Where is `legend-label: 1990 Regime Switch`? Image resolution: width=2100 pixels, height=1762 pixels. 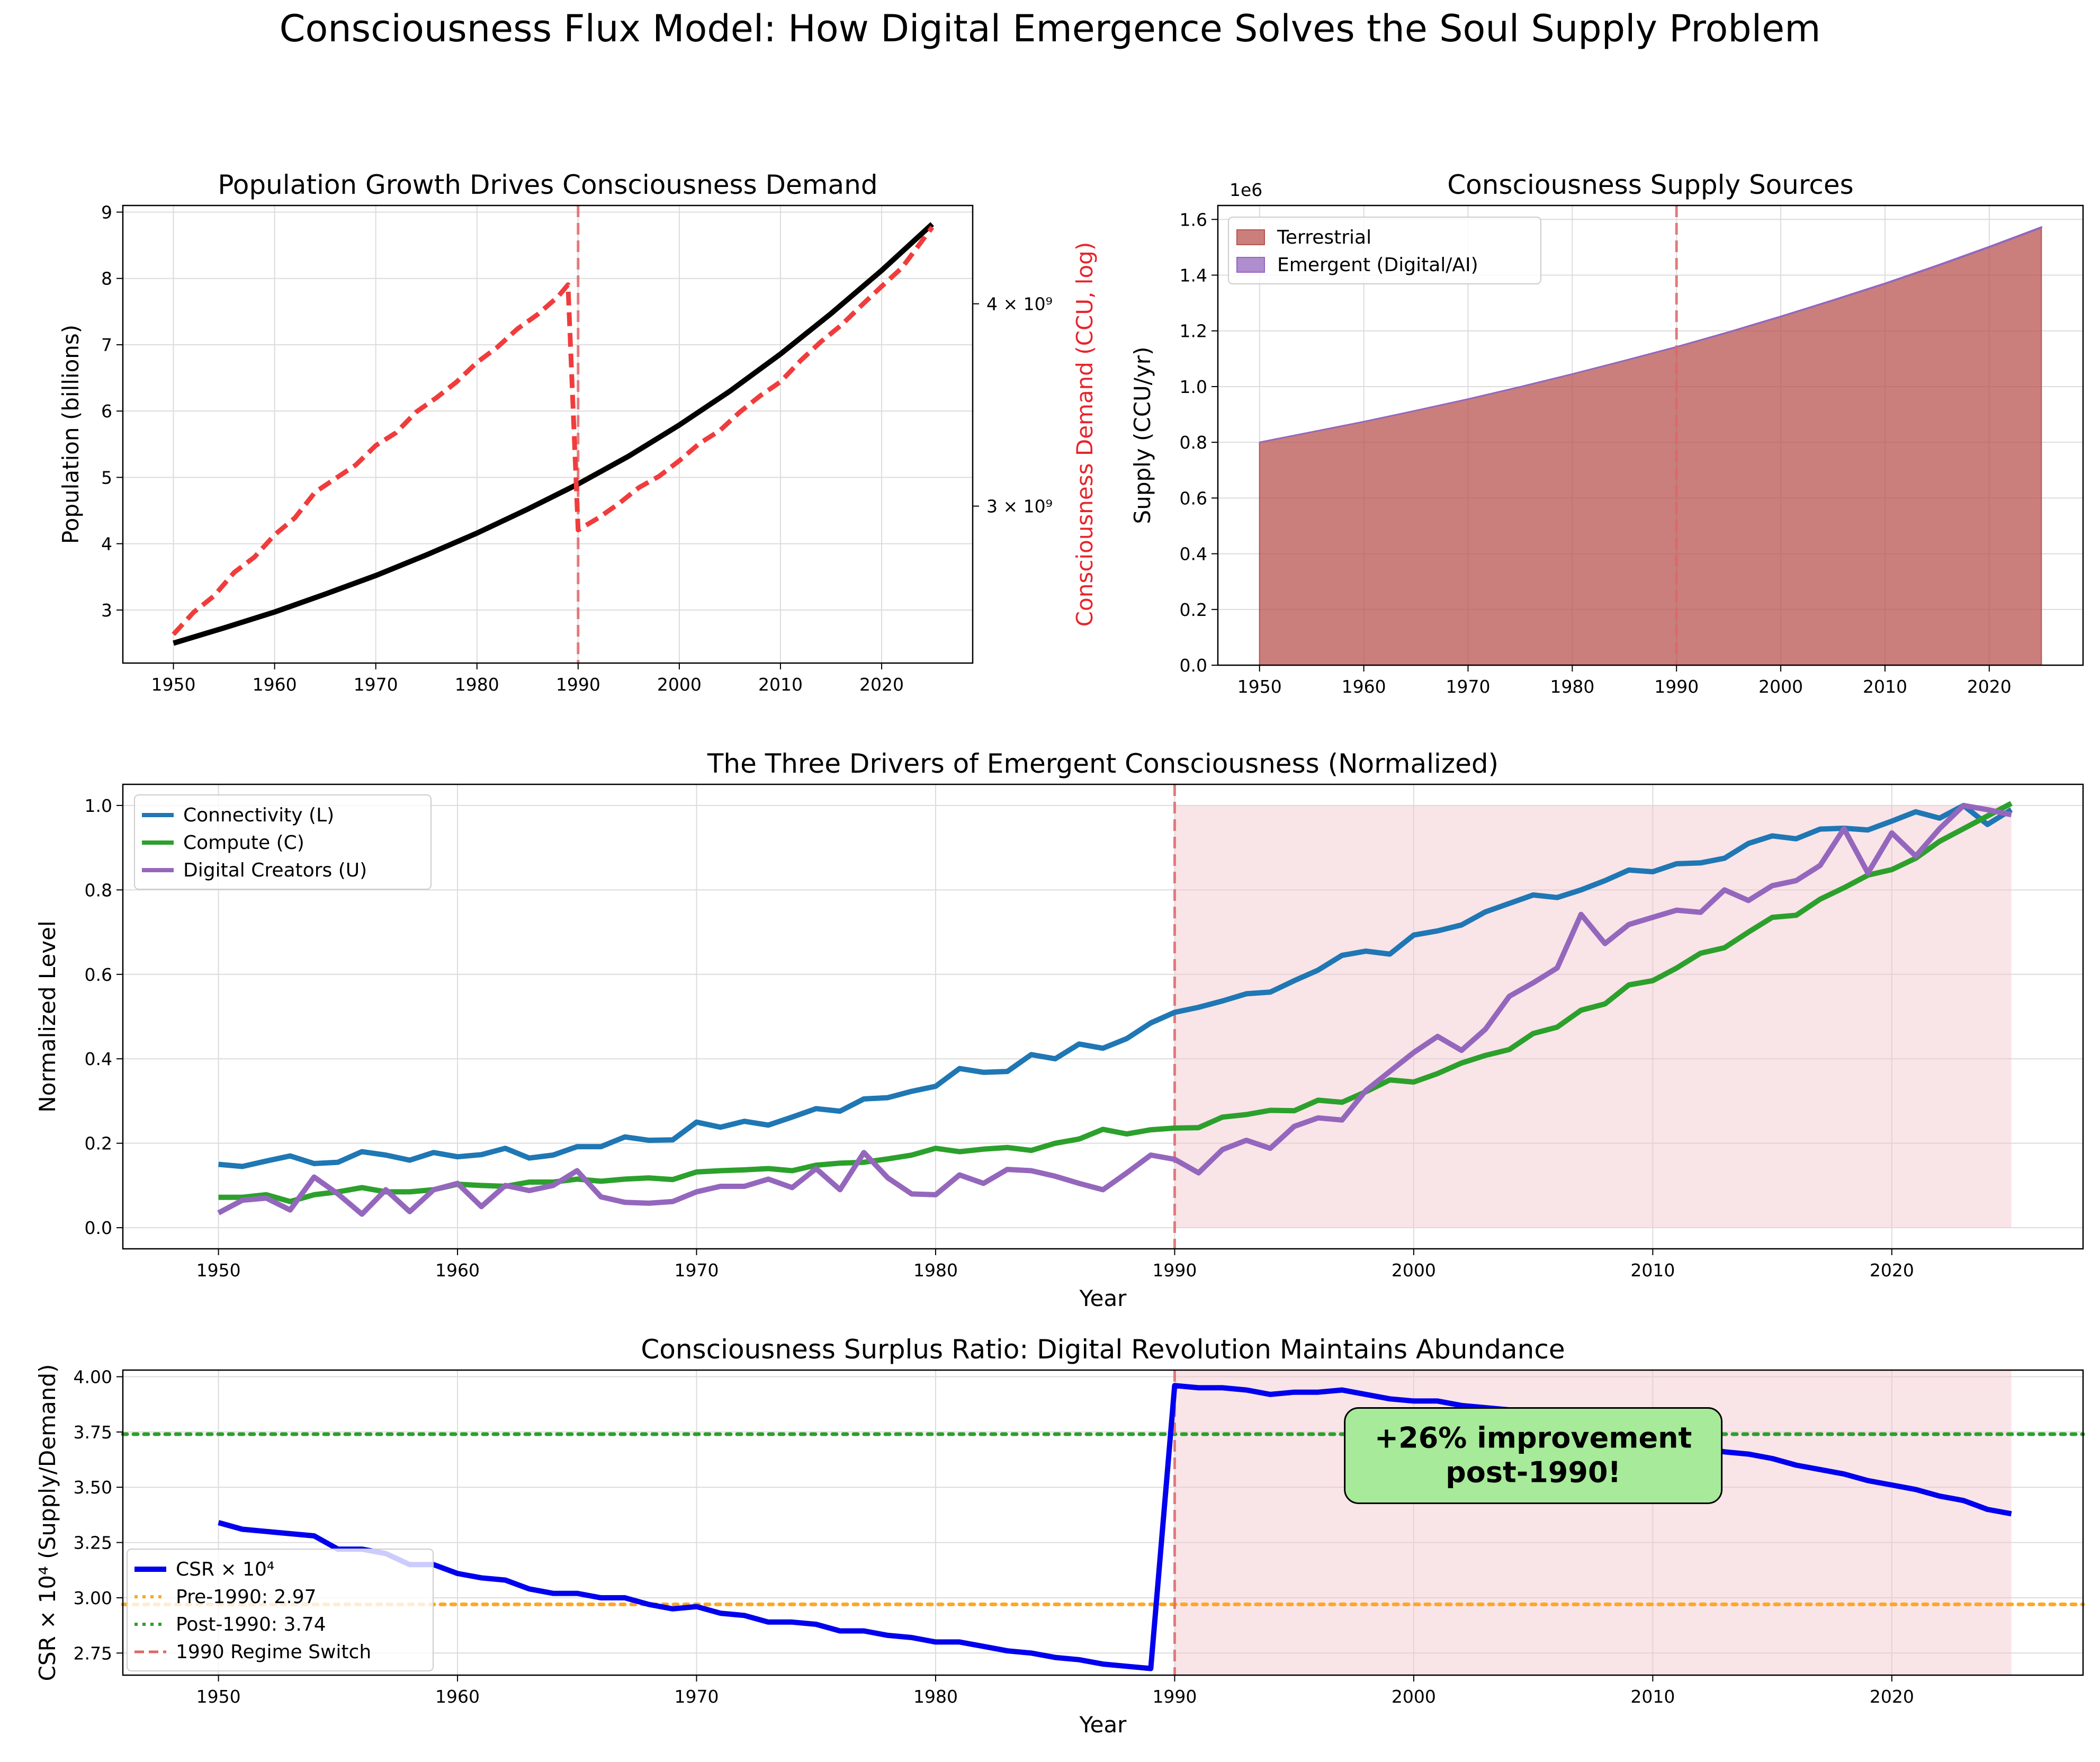
legend-label: 1990 Regime Switch is located at coordinates (273, 1652).